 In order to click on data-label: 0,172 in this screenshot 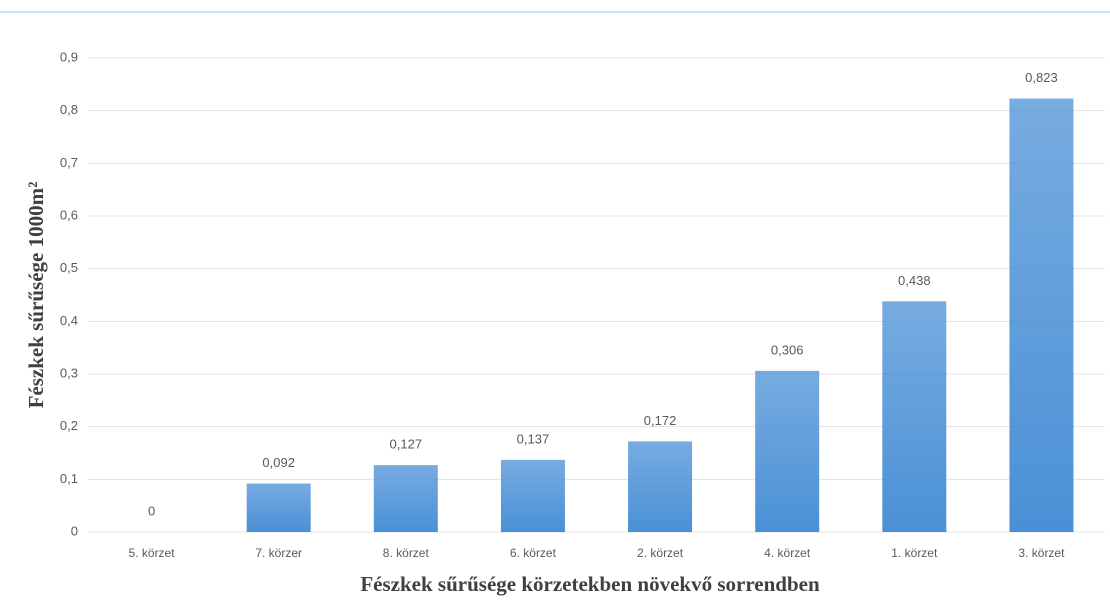, I will do `click(660, 420)`.